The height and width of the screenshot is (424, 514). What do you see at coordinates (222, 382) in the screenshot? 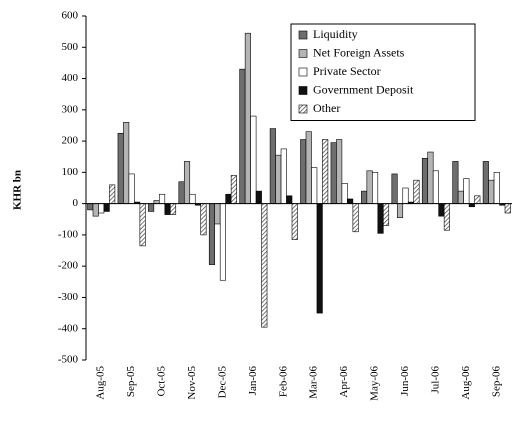
I see `x-tick-label: Dec-05` at bounding box center [222, 382].